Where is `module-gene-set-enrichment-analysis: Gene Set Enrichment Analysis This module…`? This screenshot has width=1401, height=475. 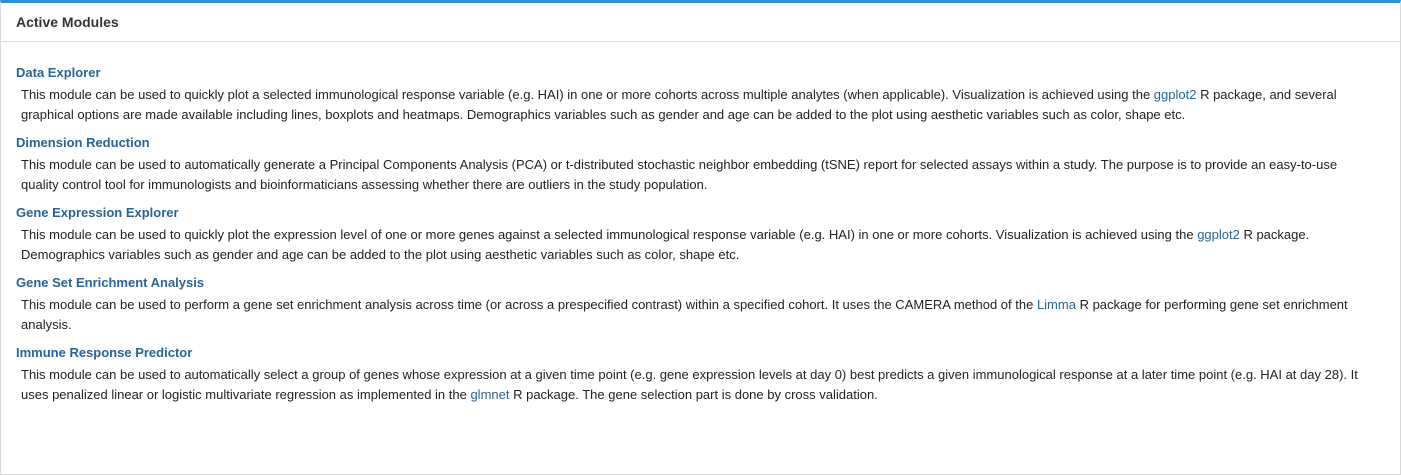
module-gene-set-enrichment-analysis: Gene Set Enrichment Analysis This module… is located at coordinates (700, 304).